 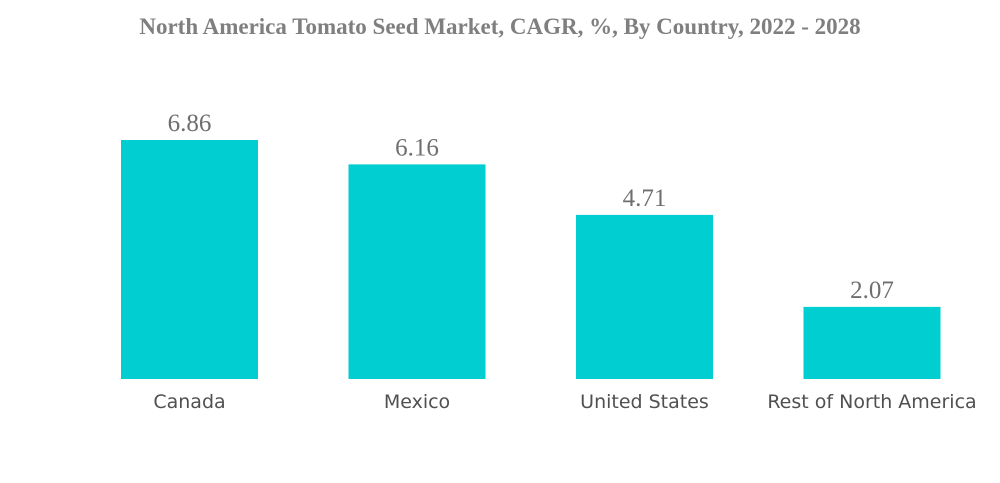 I want to click on category-label-mexico: Mexico, so click(x=417, y=402).